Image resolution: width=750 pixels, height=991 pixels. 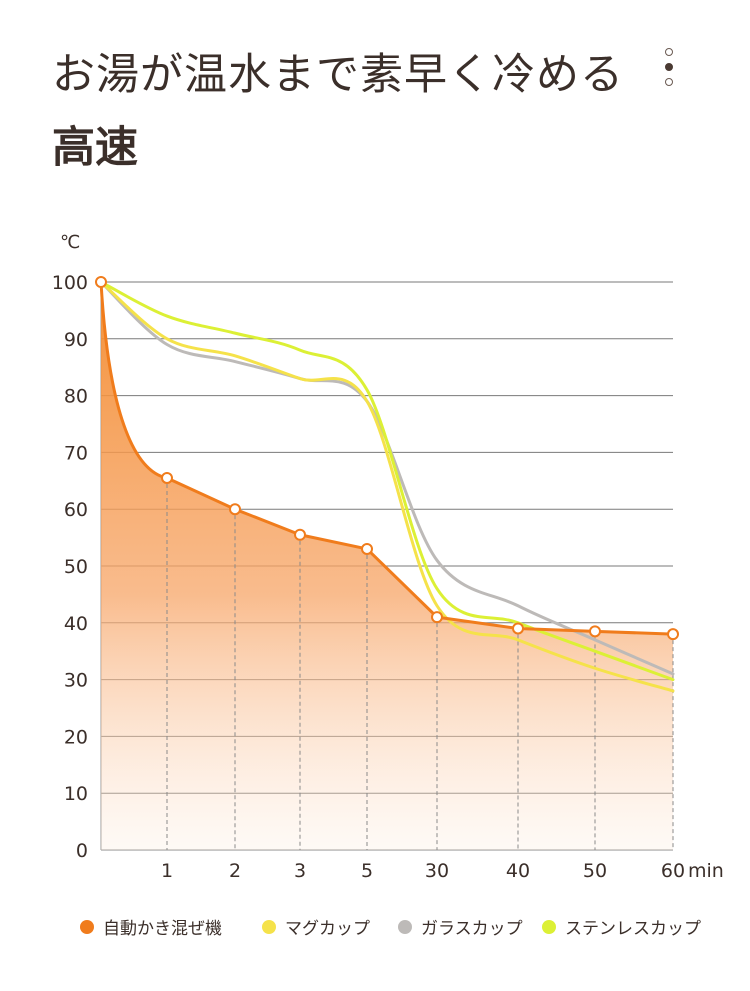 I want to click on chart-title: お湯が温水まで素早く冷める, so click(x=338, y=75).